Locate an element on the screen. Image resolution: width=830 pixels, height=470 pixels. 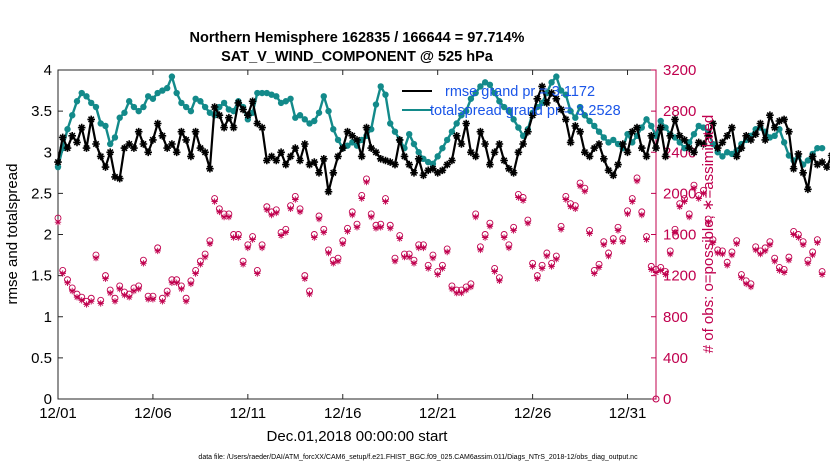
legend-entry-rmse: rmse grand pr = 3.1172 is located at coordinates (520, 92).